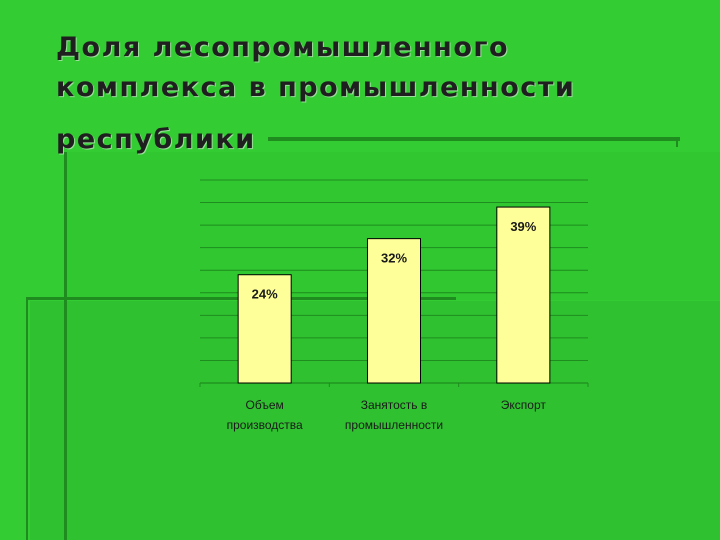 The height and width of the screenshot is (540, 720). What do you see at coordinates (265, 294) in the screenshot?
I see `data-label: 24%` at bounding box center [265, 294].